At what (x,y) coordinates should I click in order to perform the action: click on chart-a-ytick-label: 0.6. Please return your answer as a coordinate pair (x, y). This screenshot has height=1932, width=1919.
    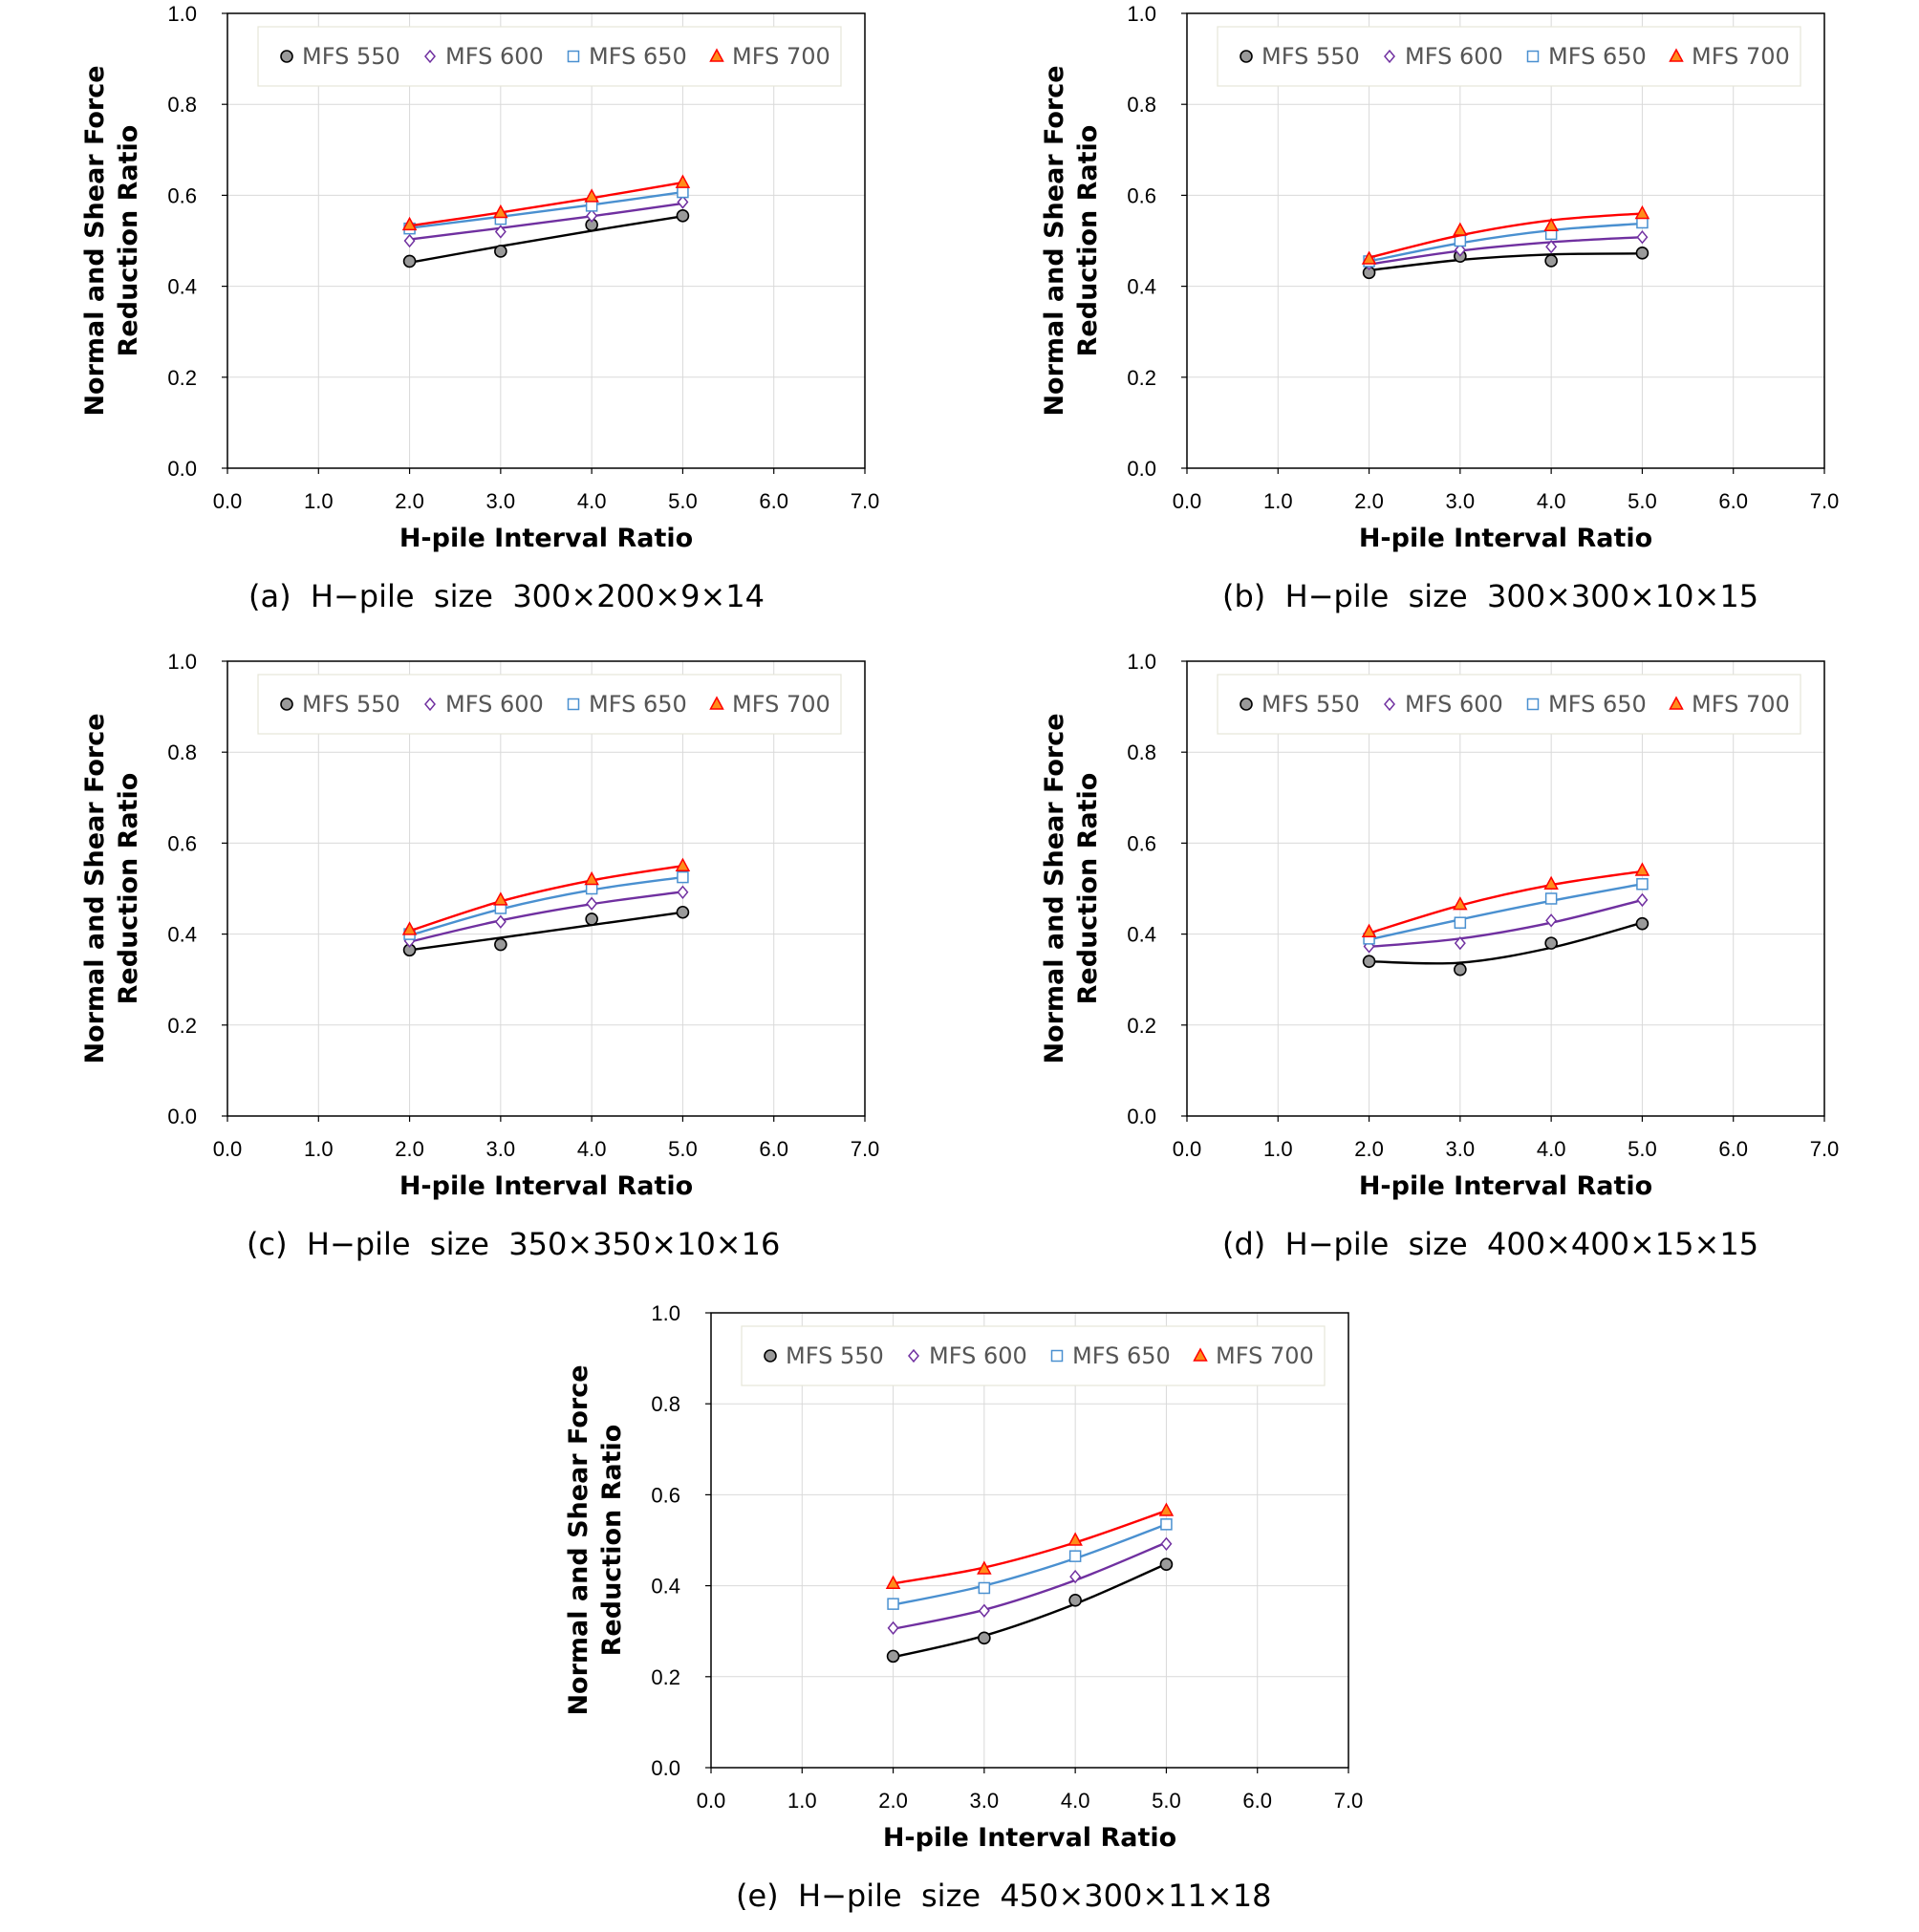
    Looking at the image, I should click on (182, 195).